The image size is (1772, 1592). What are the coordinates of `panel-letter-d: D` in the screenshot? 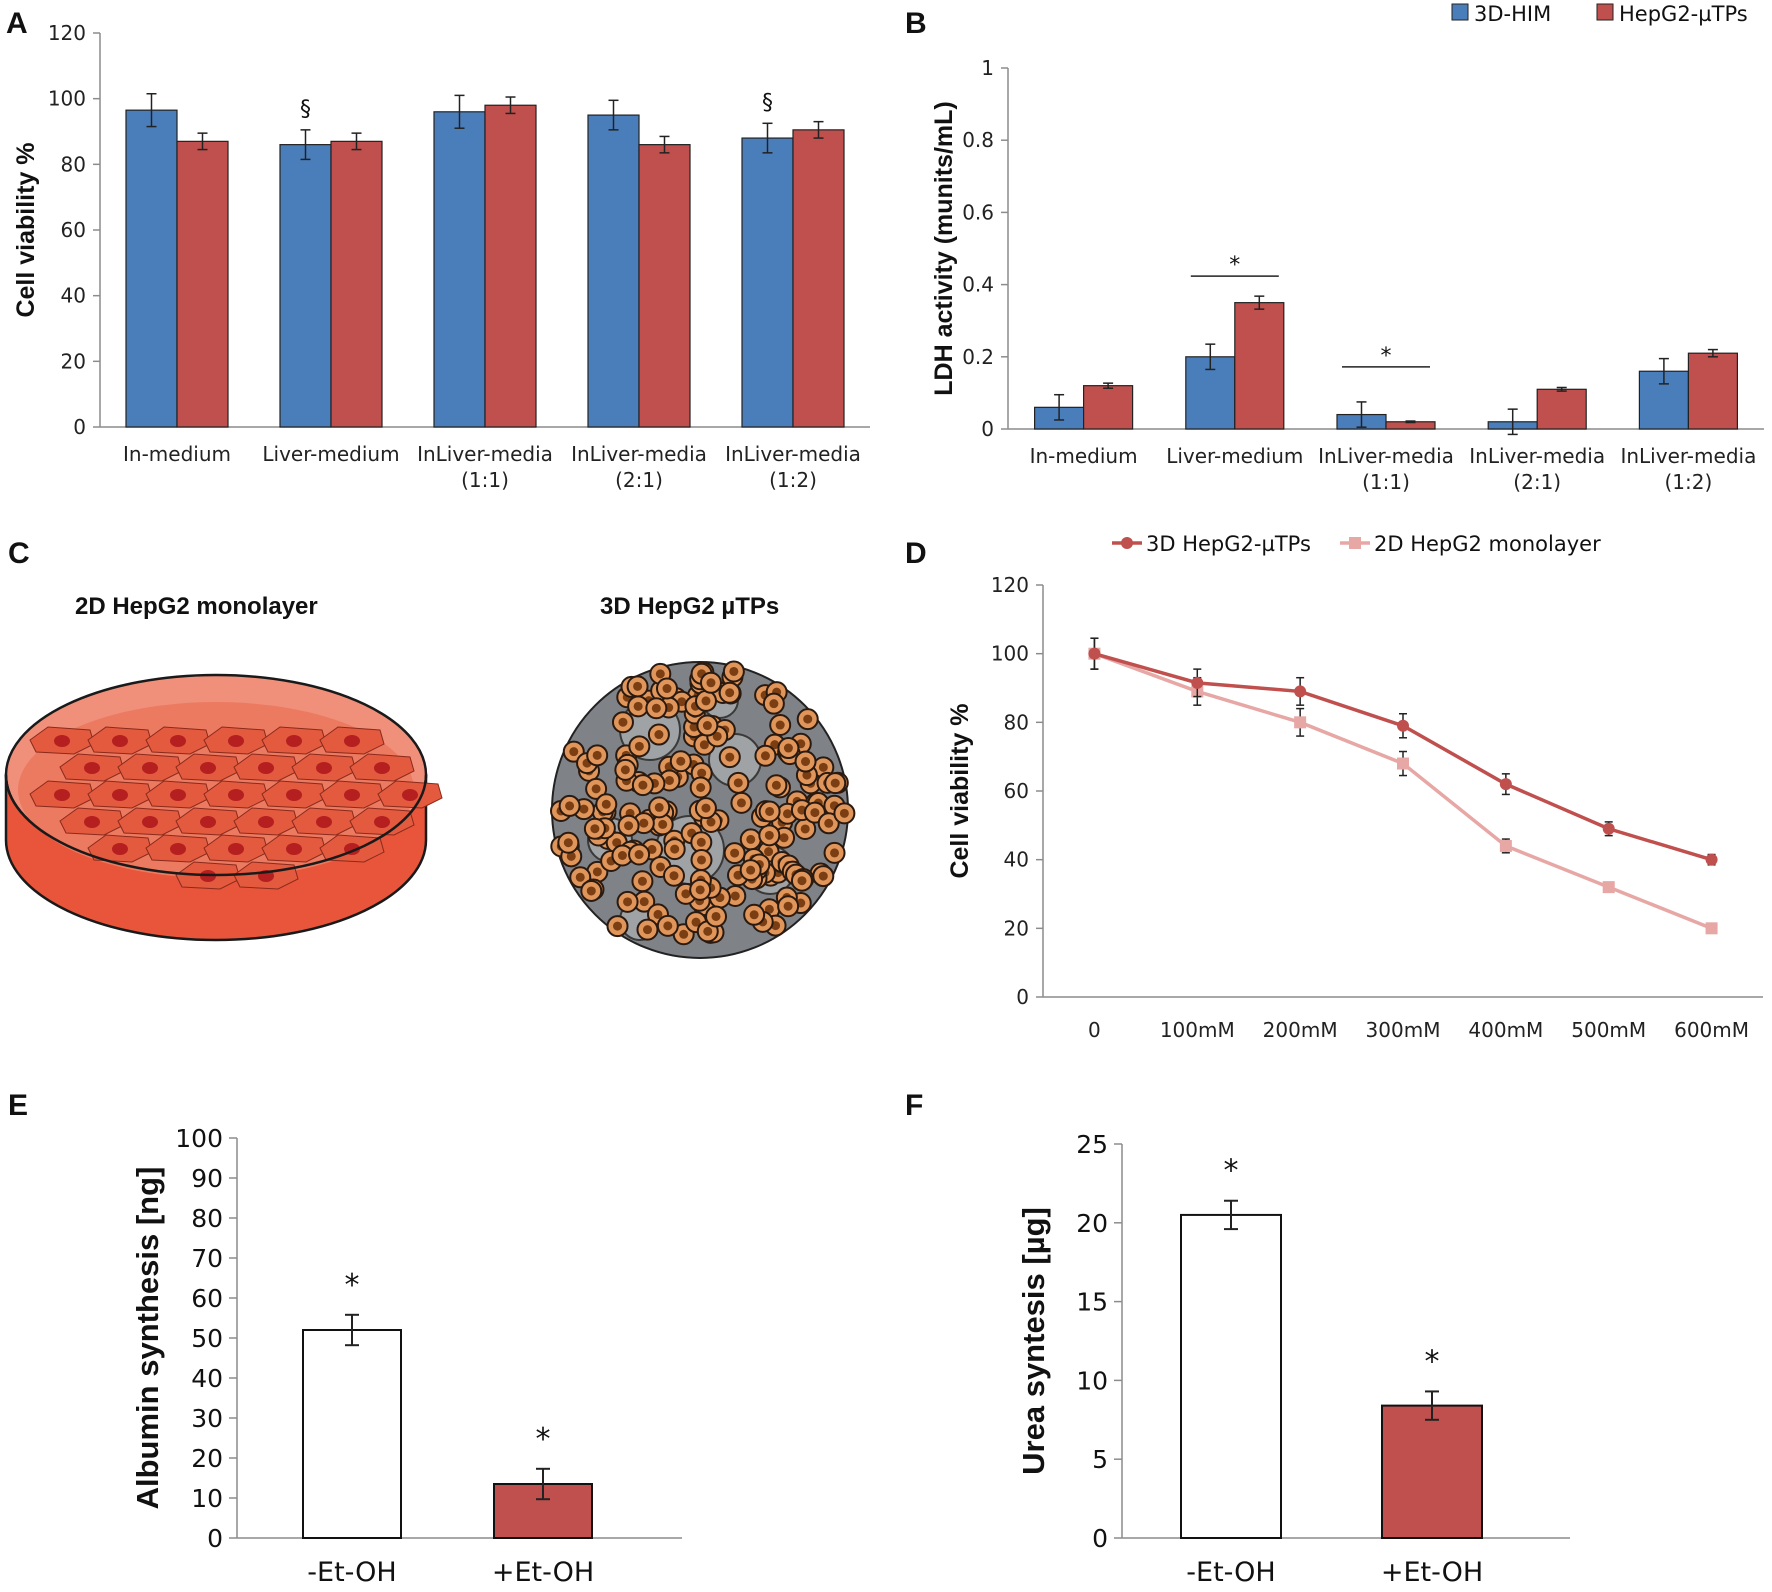 It's located at (916, 553).